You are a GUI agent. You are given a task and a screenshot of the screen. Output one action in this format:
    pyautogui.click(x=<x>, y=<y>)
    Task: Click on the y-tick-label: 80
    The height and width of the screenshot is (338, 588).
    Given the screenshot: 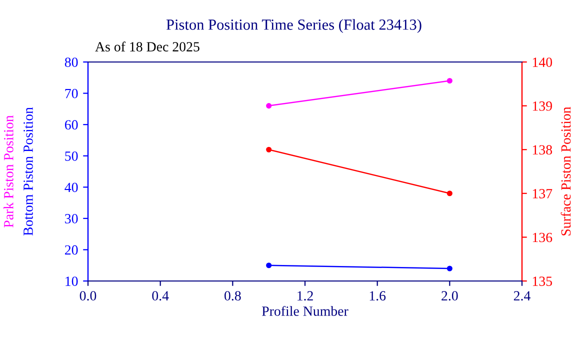 What is the action you would take?
    pyautogui.click(x=71, y=62)
    